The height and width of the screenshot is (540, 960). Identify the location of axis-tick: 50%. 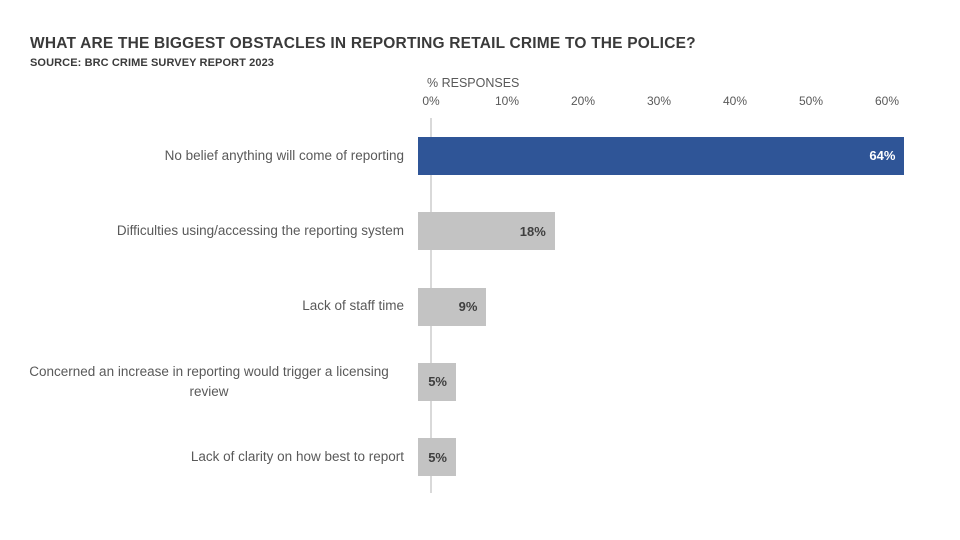
(811, 101).